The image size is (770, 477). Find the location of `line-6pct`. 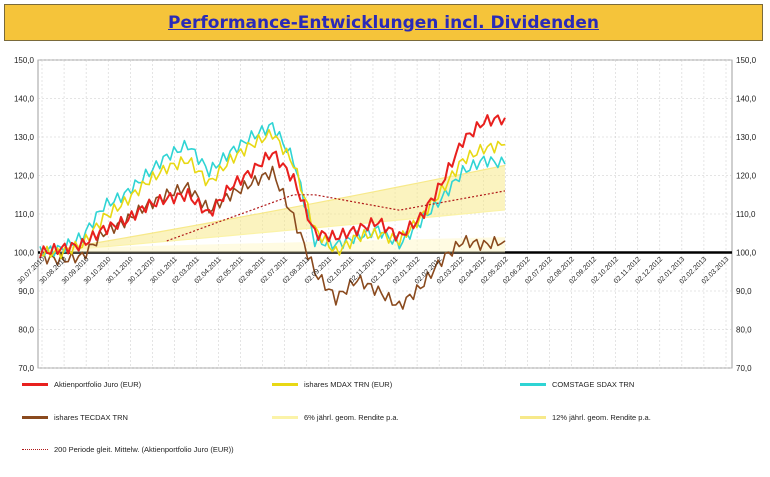

line-6pct is located at coordinates (272, 231).